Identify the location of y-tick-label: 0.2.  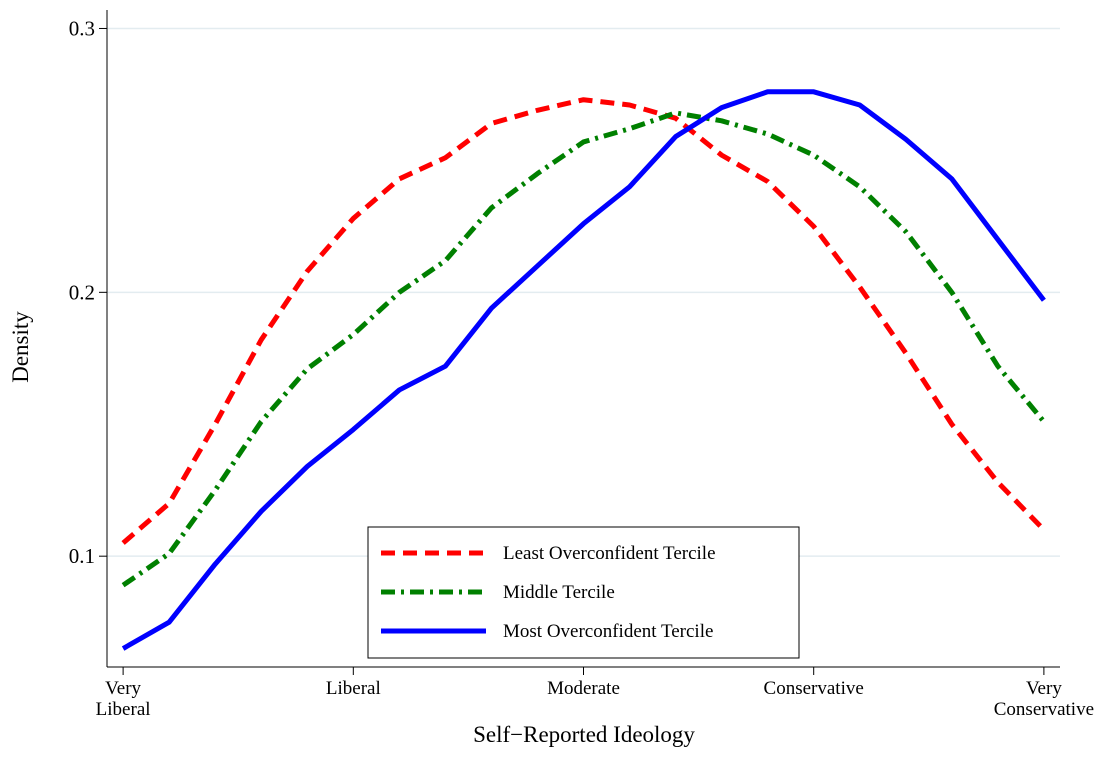
(82, 292).